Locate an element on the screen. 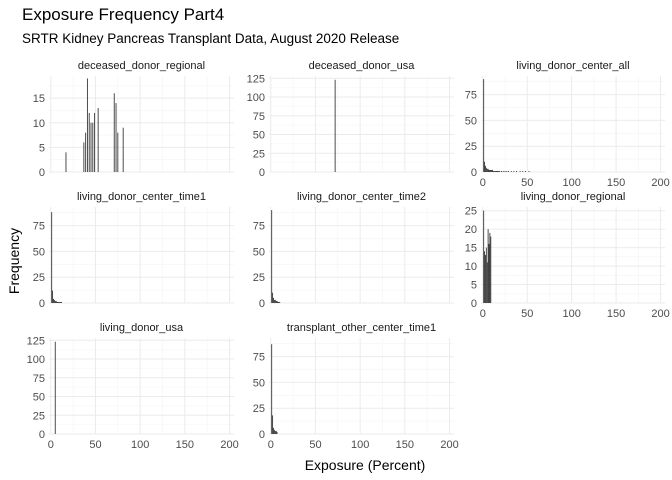  y-tick-label: 100 is located at coordinates (36, 360).